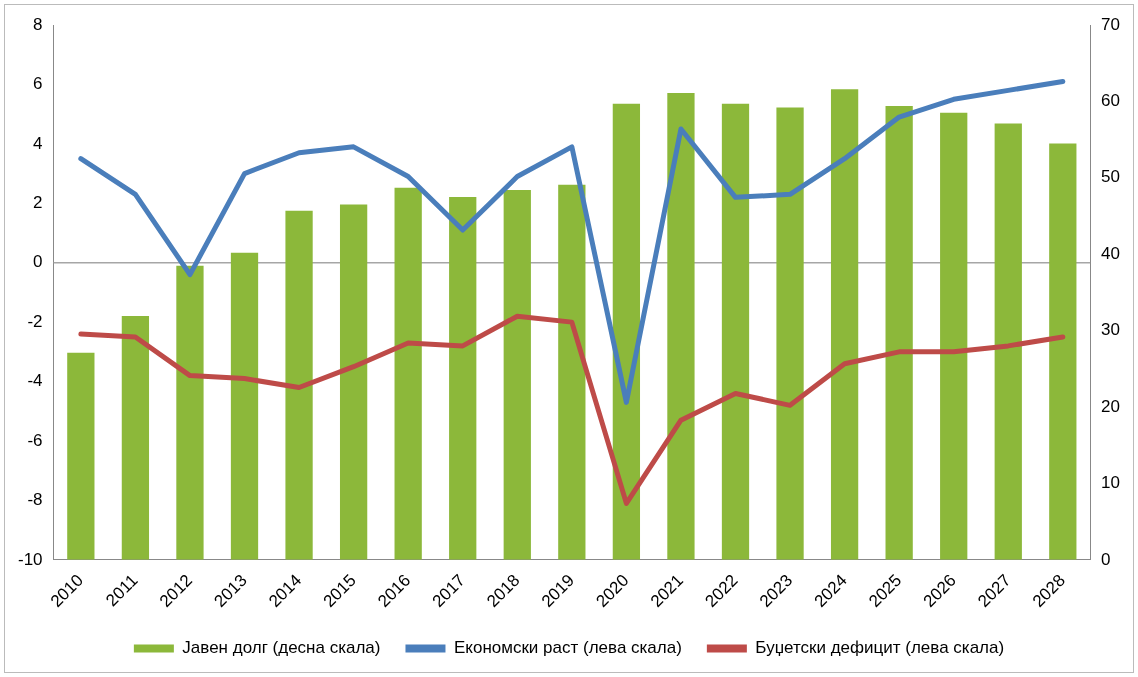 The height and width of the screenshot is (677, 1138). I want to click on y2-tick-label: 50, so click(1111, 177).